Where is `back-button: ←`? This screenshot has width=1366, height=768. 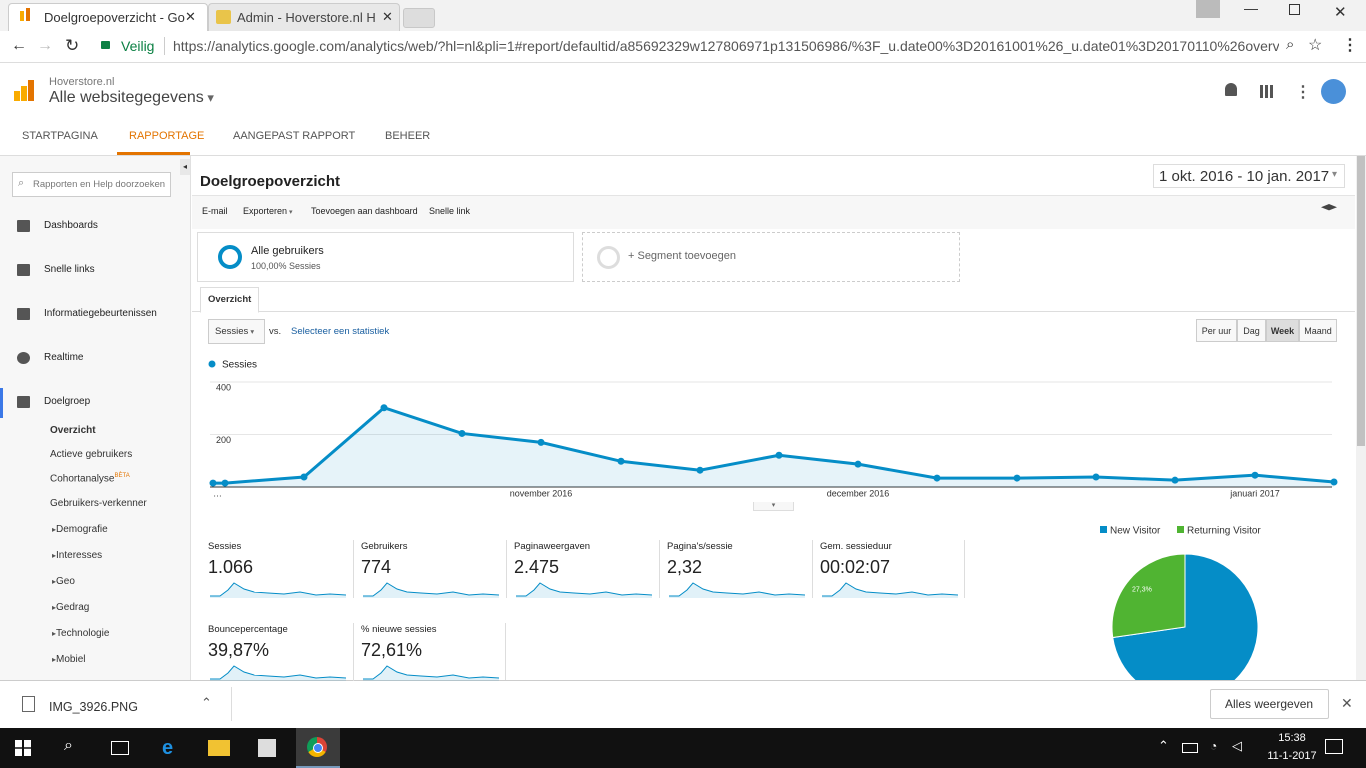
back-button: ← is located at coordinates (19, 45).